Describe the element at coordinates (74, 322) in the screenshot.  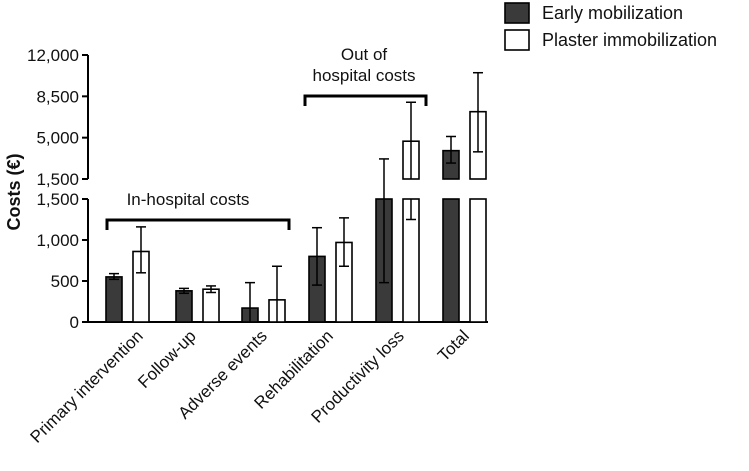
I see `y-lower-tick-label: 0` at that location.